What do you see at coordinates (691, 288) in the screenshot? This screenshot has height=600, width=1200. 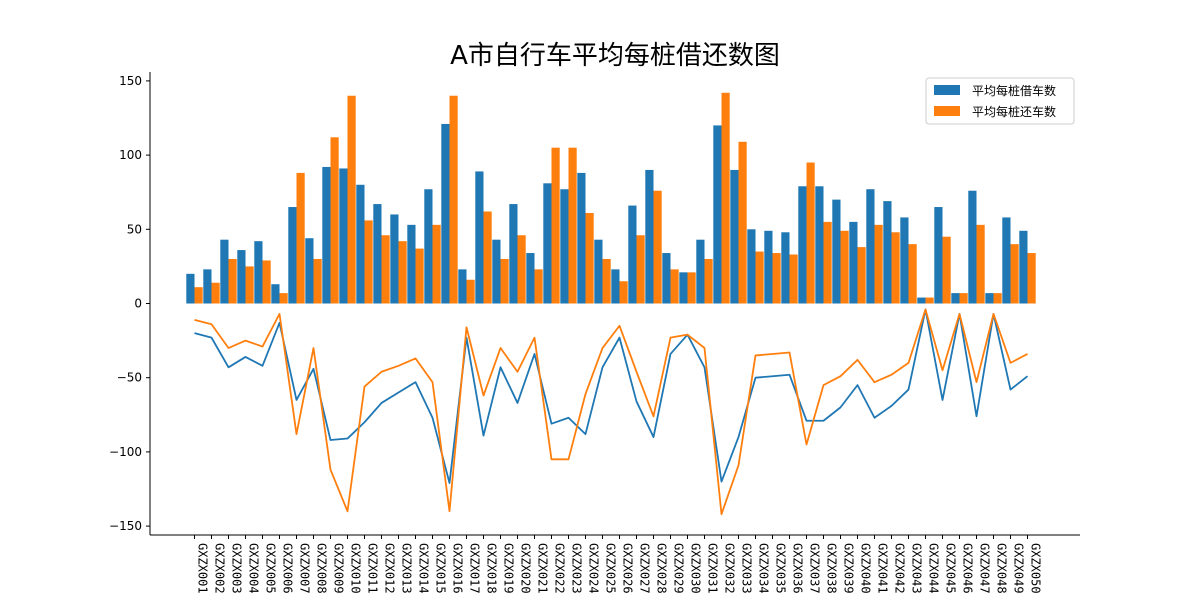 I see `bar-return-GXZX030` at bounding box center [691, 288].